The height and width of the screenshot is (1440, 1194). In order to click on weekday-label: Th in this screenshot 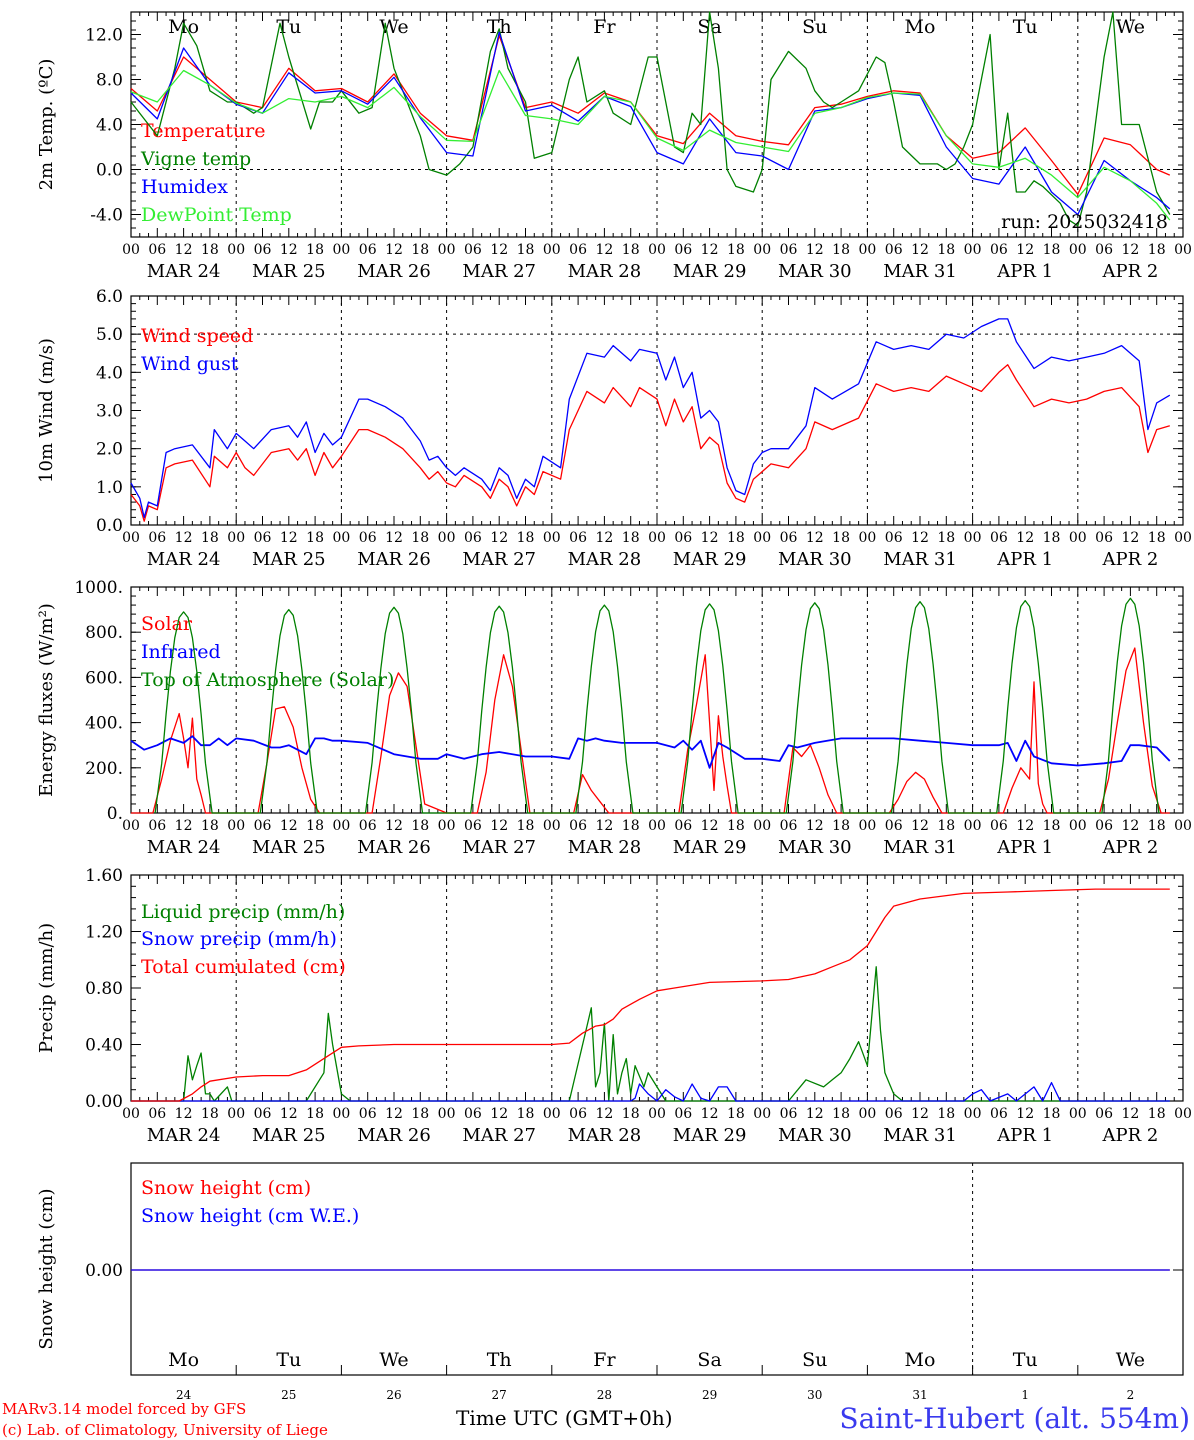, I will do `click(499, 1360)`.